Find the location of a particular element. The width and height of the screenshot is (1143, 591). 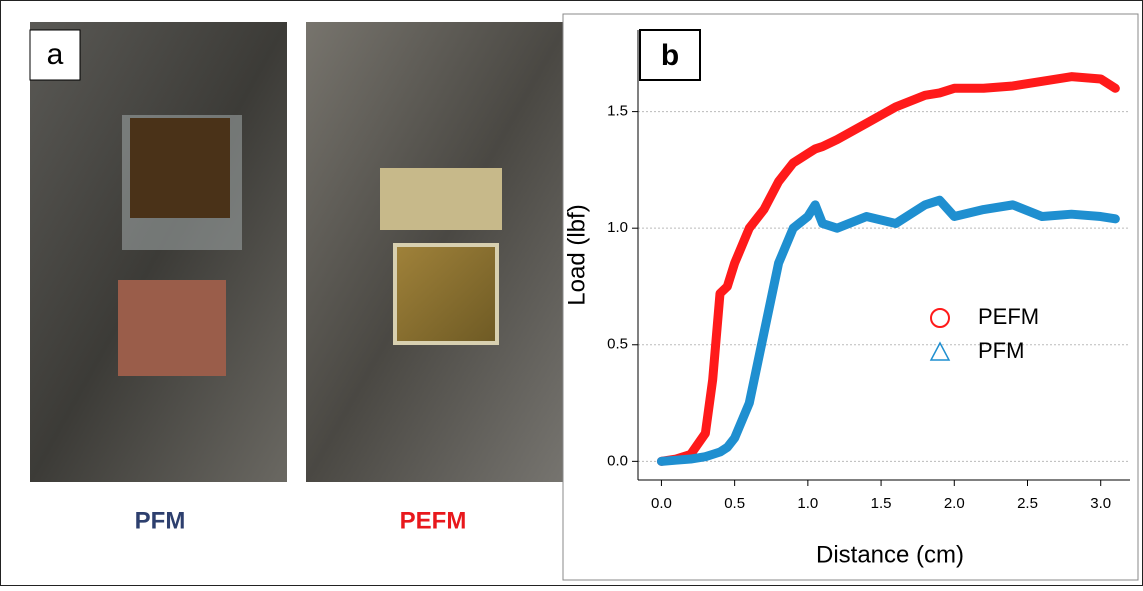

y-tick-label: 0.5 is located at coordinates (617, 344).